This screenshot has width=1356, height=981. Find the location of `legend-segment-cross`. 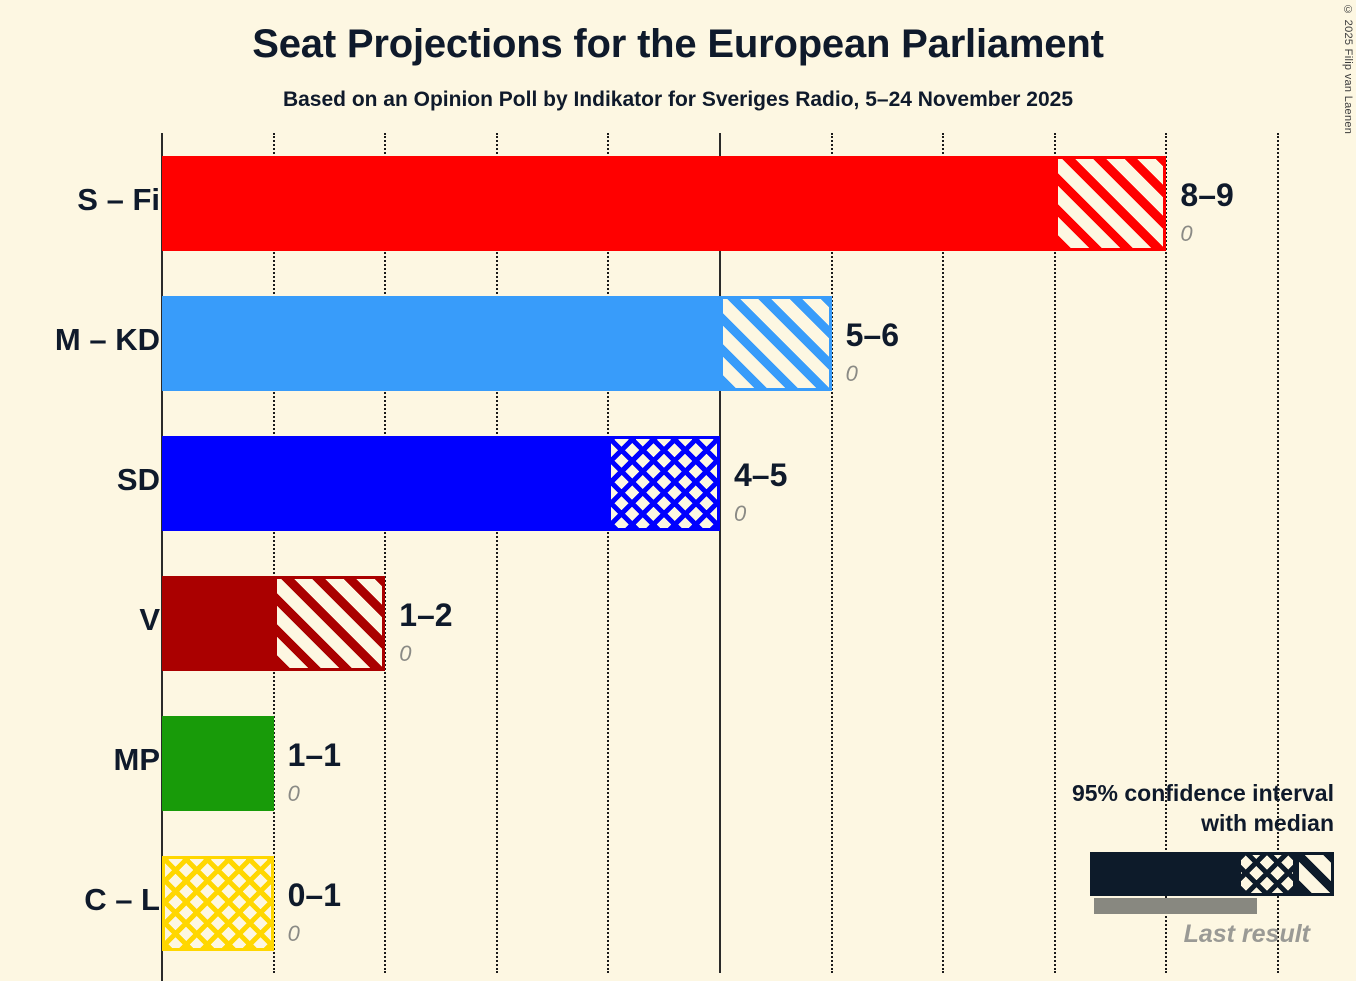

legend-segment-cross is located at coordinates (1267, 874).